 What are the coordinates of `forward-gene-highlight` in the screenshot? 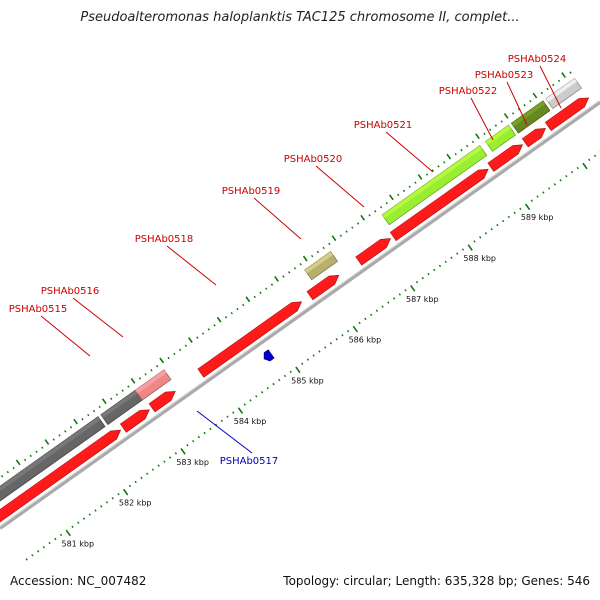 It's located at (530, 135).